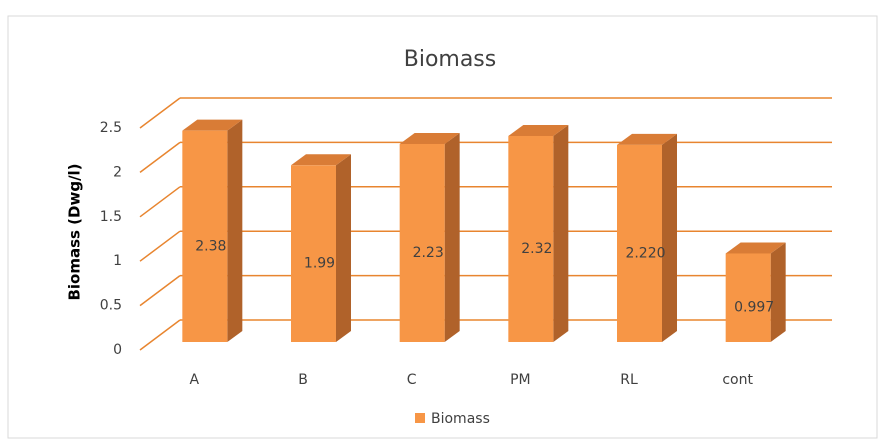 The width and height of the screenshot is (879, 440). I want to click on y-axis-label: Biomass (Dwg/l), so click(75, 231).